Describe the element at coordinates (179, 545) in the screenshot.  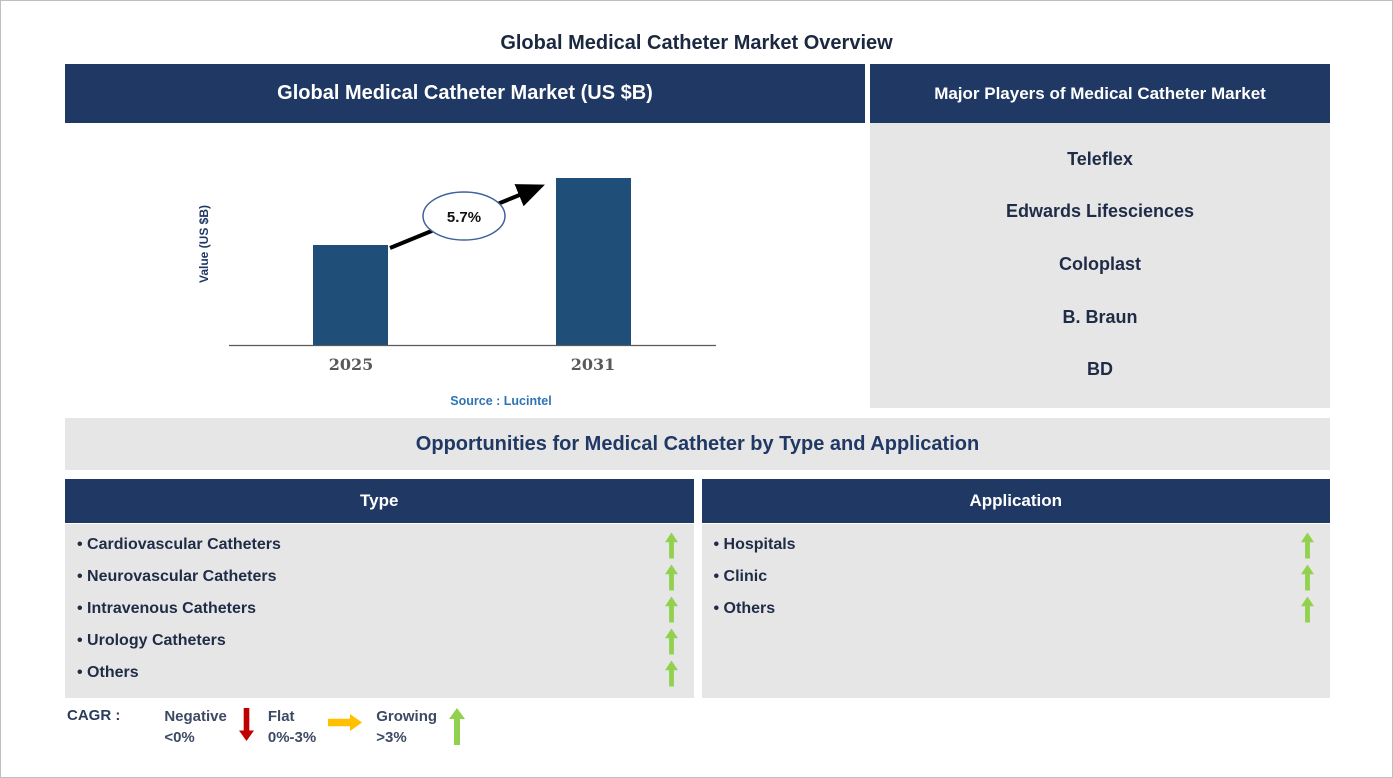
I see `item-label: Cardiovascular Catheters` at that location.